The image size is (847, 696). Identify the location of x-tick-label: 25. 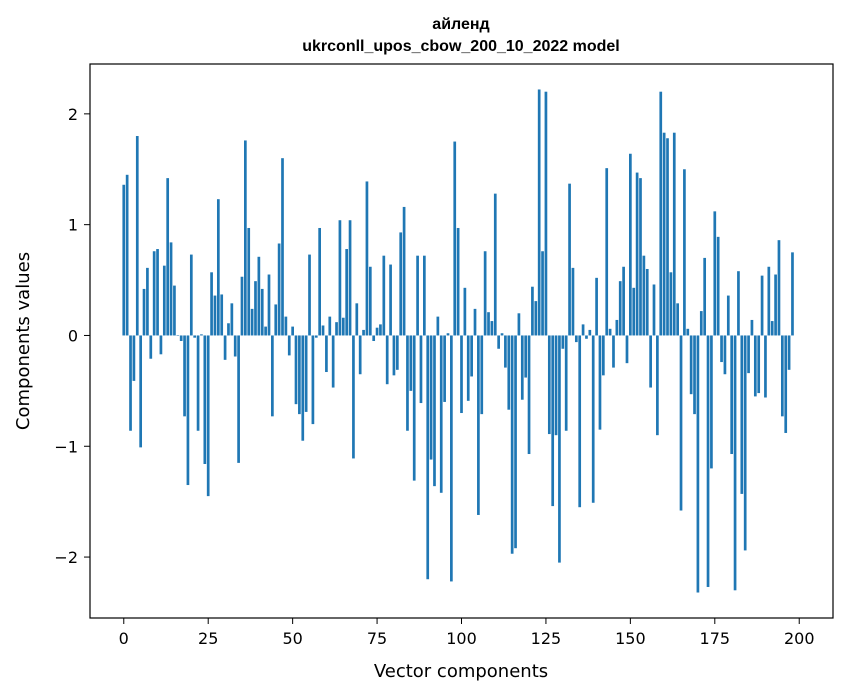
(208, 638).